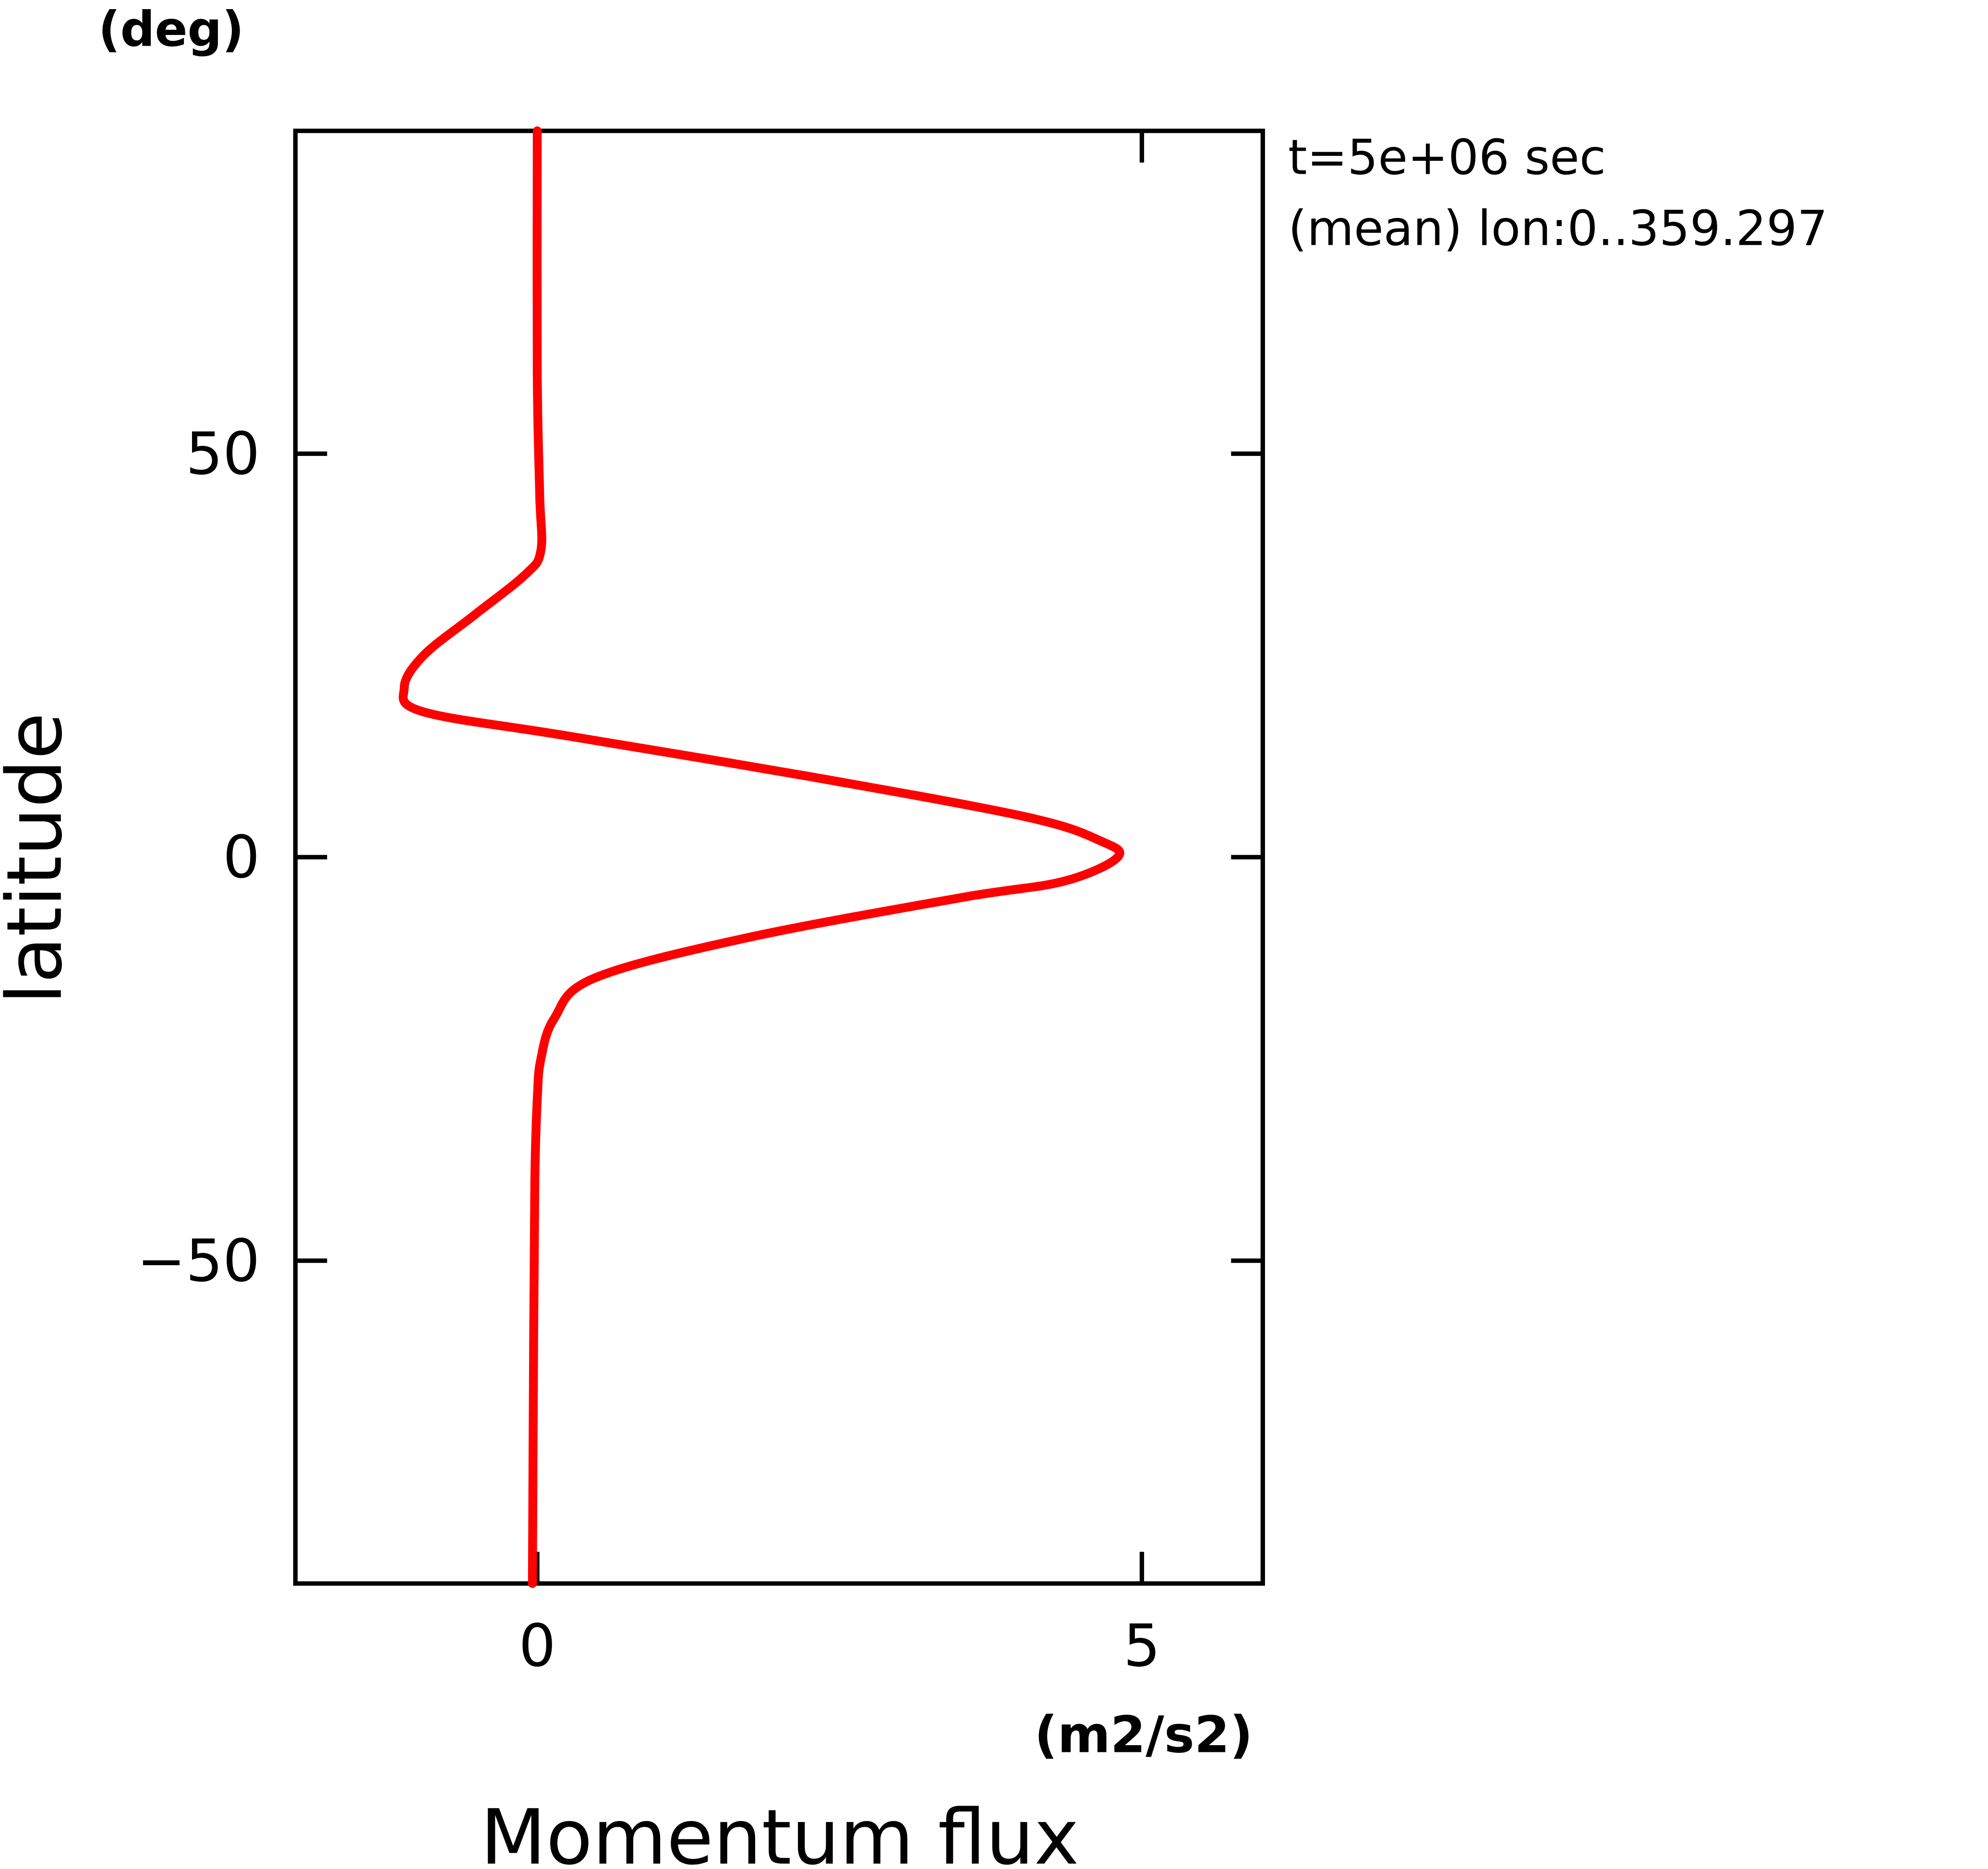 Image resolution: width=1988 pixels, height=1869 pixels. I want to click on y-axis-label: latitude, so click(39, 859).